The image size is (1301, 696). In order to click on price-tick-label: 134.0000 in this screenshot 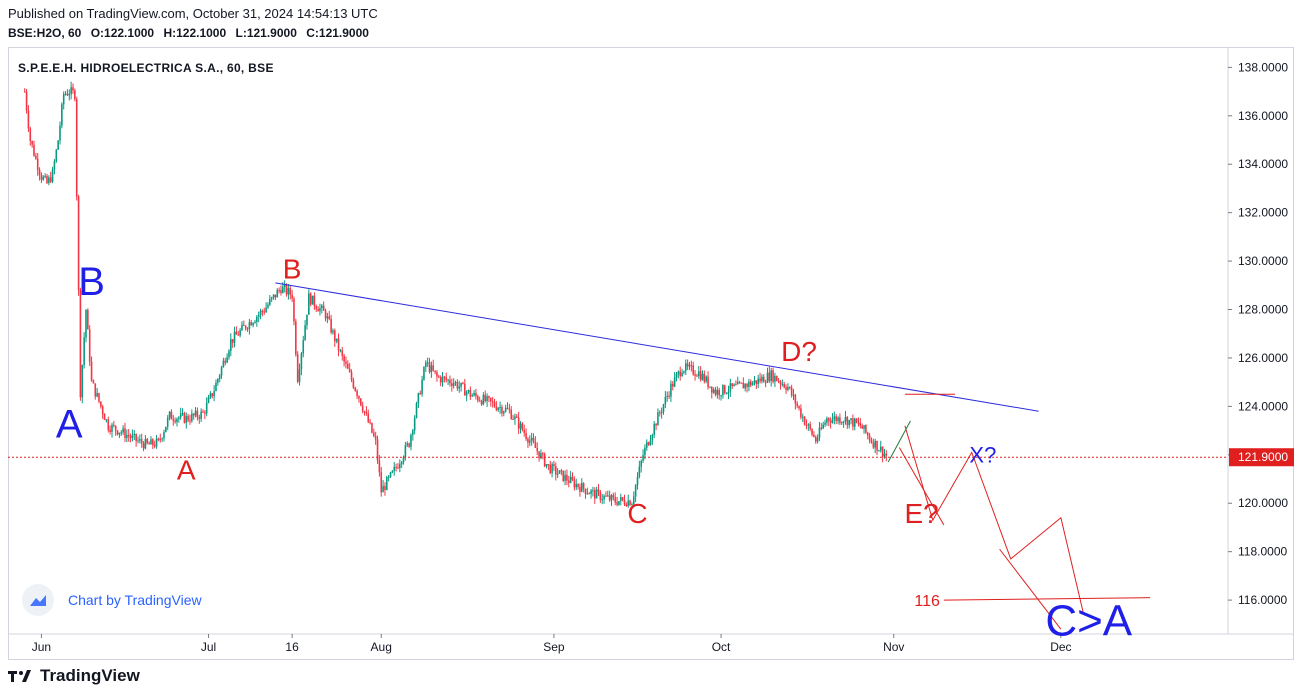, I will do `click(1263, 164)`.